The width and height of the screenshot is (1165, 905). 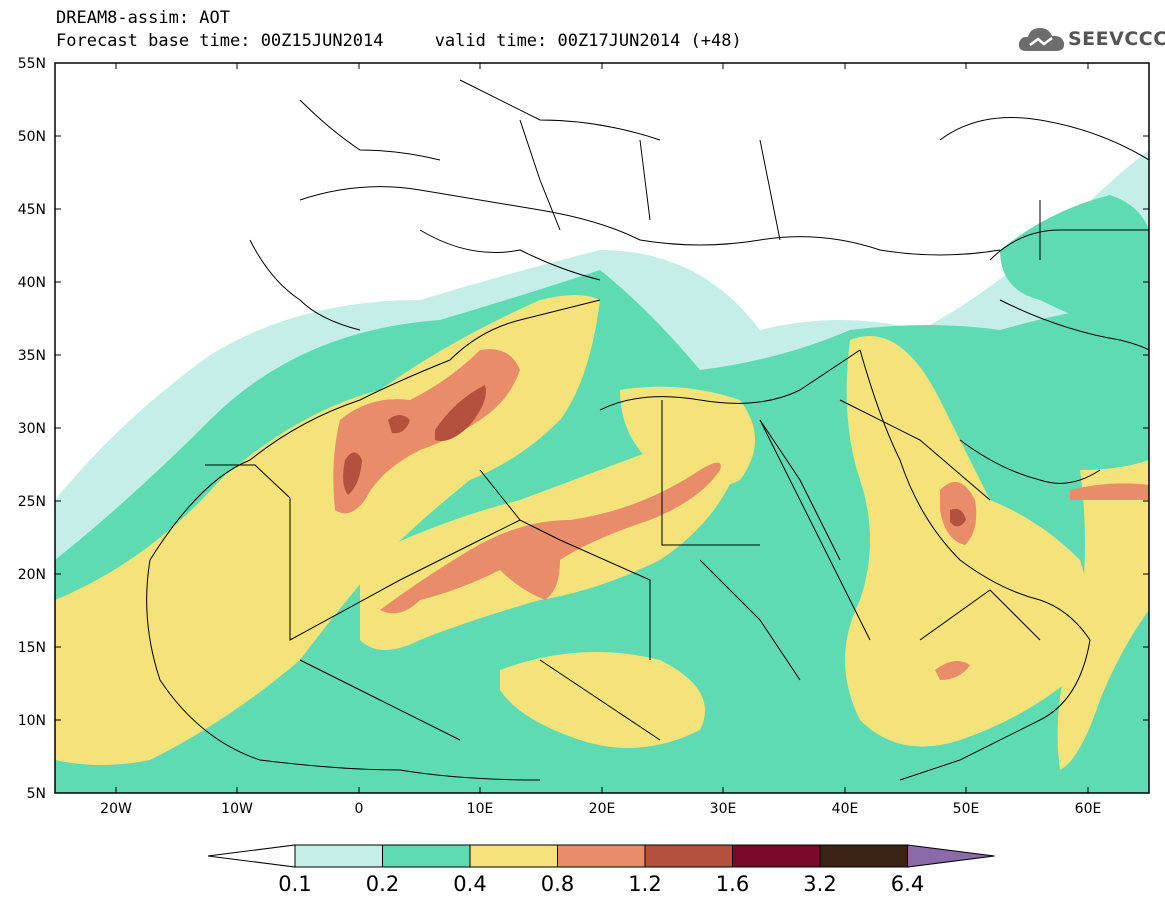 What do you see at coordinates (951, 856) in the screenshot?
I see `colorbar-segment-upper` at bounding box center [951, 856].